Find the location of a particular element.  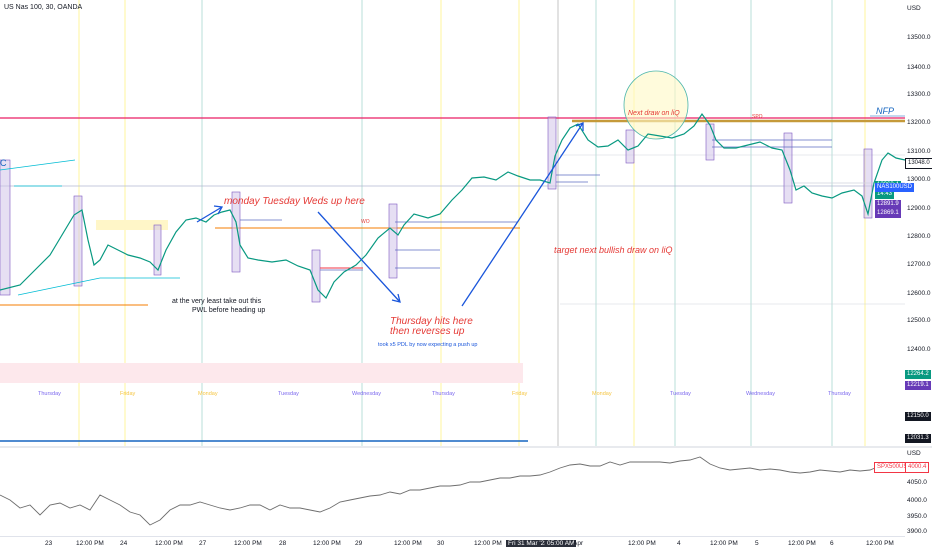

price-tick-label: 12800.0 is located at coordinates (919, 236).